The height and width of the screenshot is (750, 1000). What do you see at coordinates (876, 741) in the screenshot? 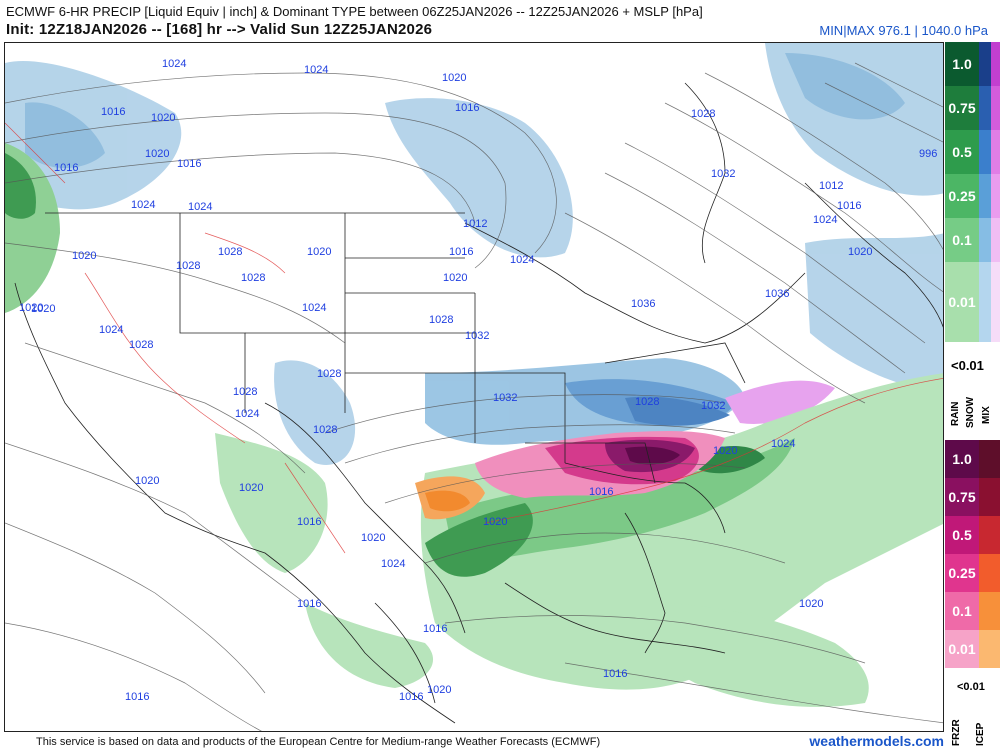
I see `brand-link: weathermodels.com` at bounding box center [876, 741].